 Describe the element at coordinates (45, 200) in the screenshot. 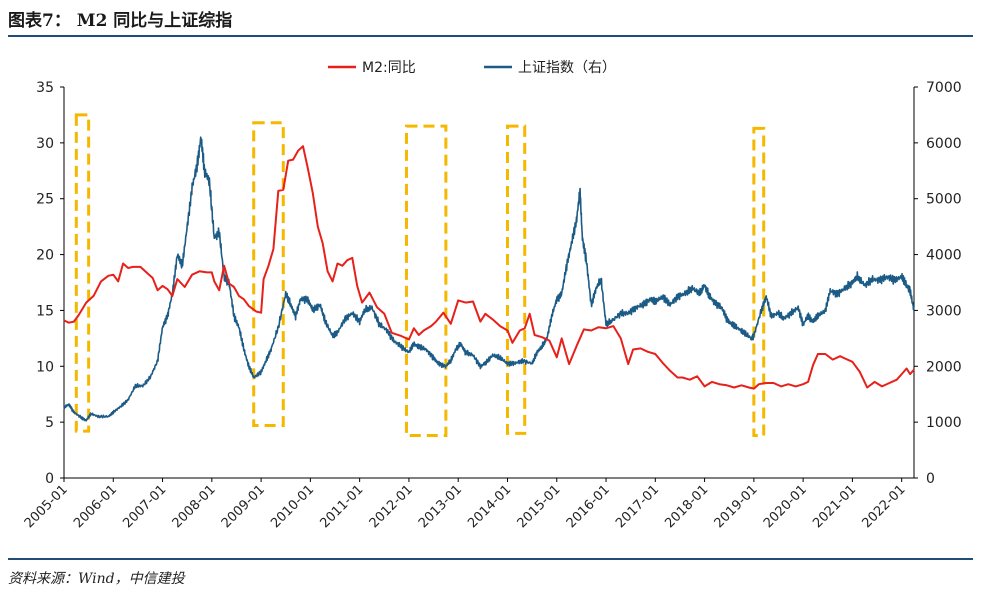

I see `left-tick-label: 25` at that location.